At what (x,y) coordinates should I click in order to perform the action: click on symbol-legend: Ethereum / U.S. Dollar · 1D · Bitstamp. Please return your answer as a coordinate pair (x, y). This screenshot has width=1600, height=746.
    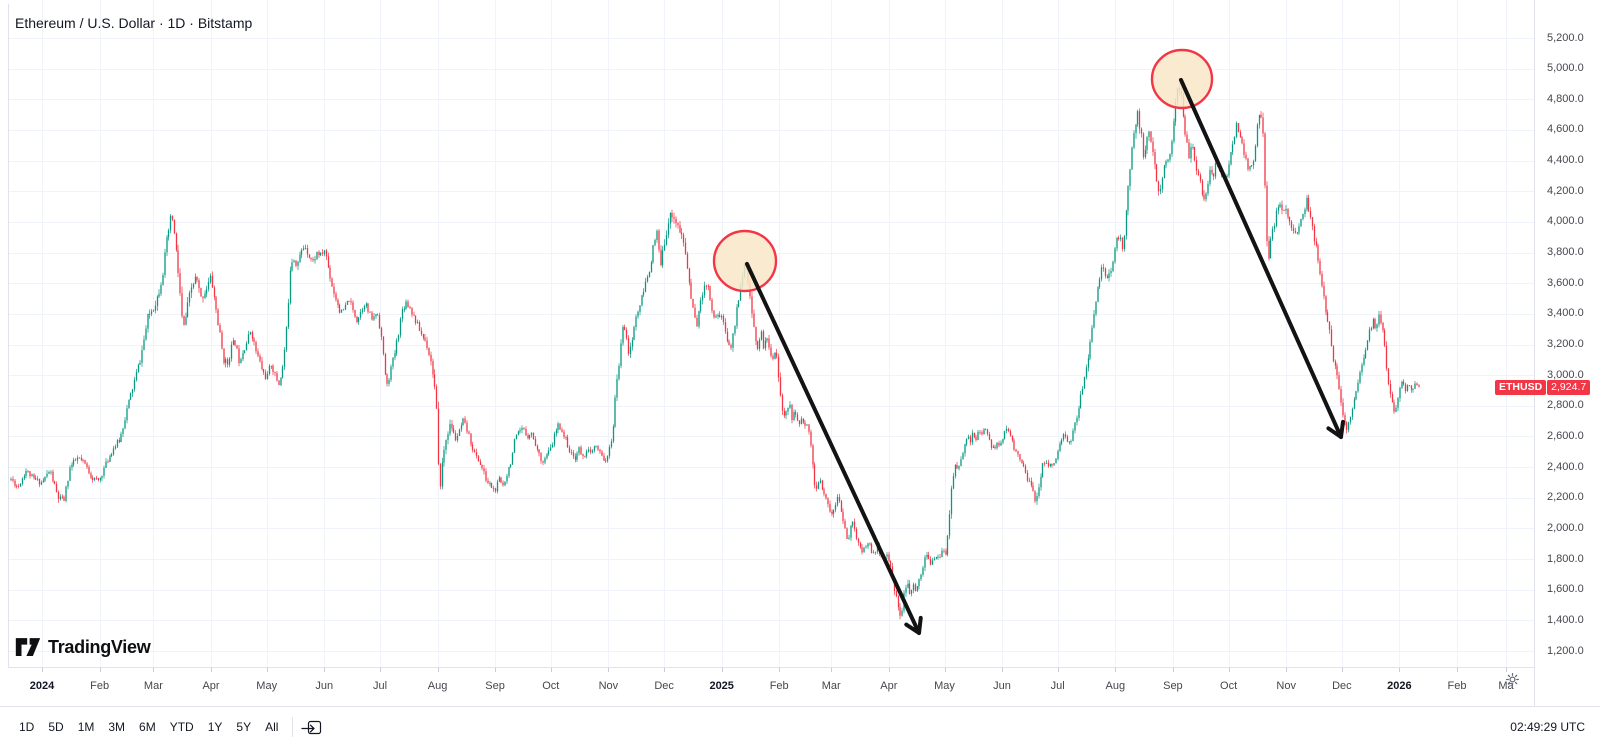
    Looking at the image, I should click on (134, 23).